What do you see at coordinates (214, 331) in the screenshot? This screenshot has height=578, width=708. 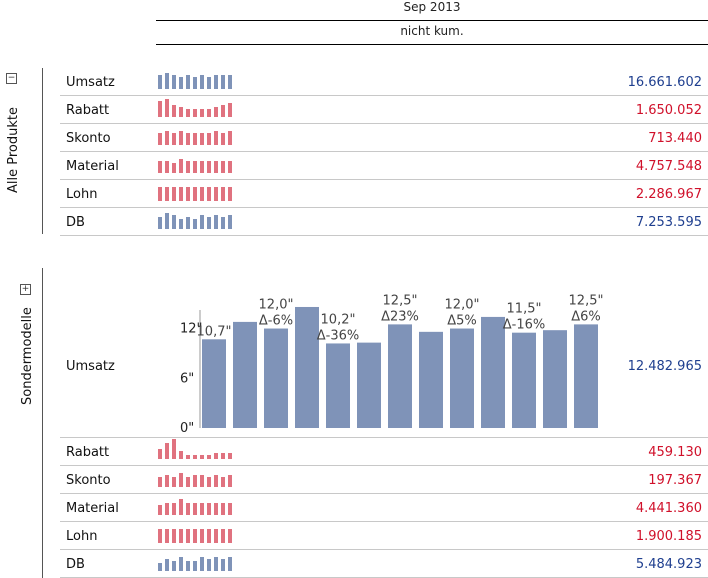 I see `bar-value-label: 10,7"` at bounding box center [214, 331].